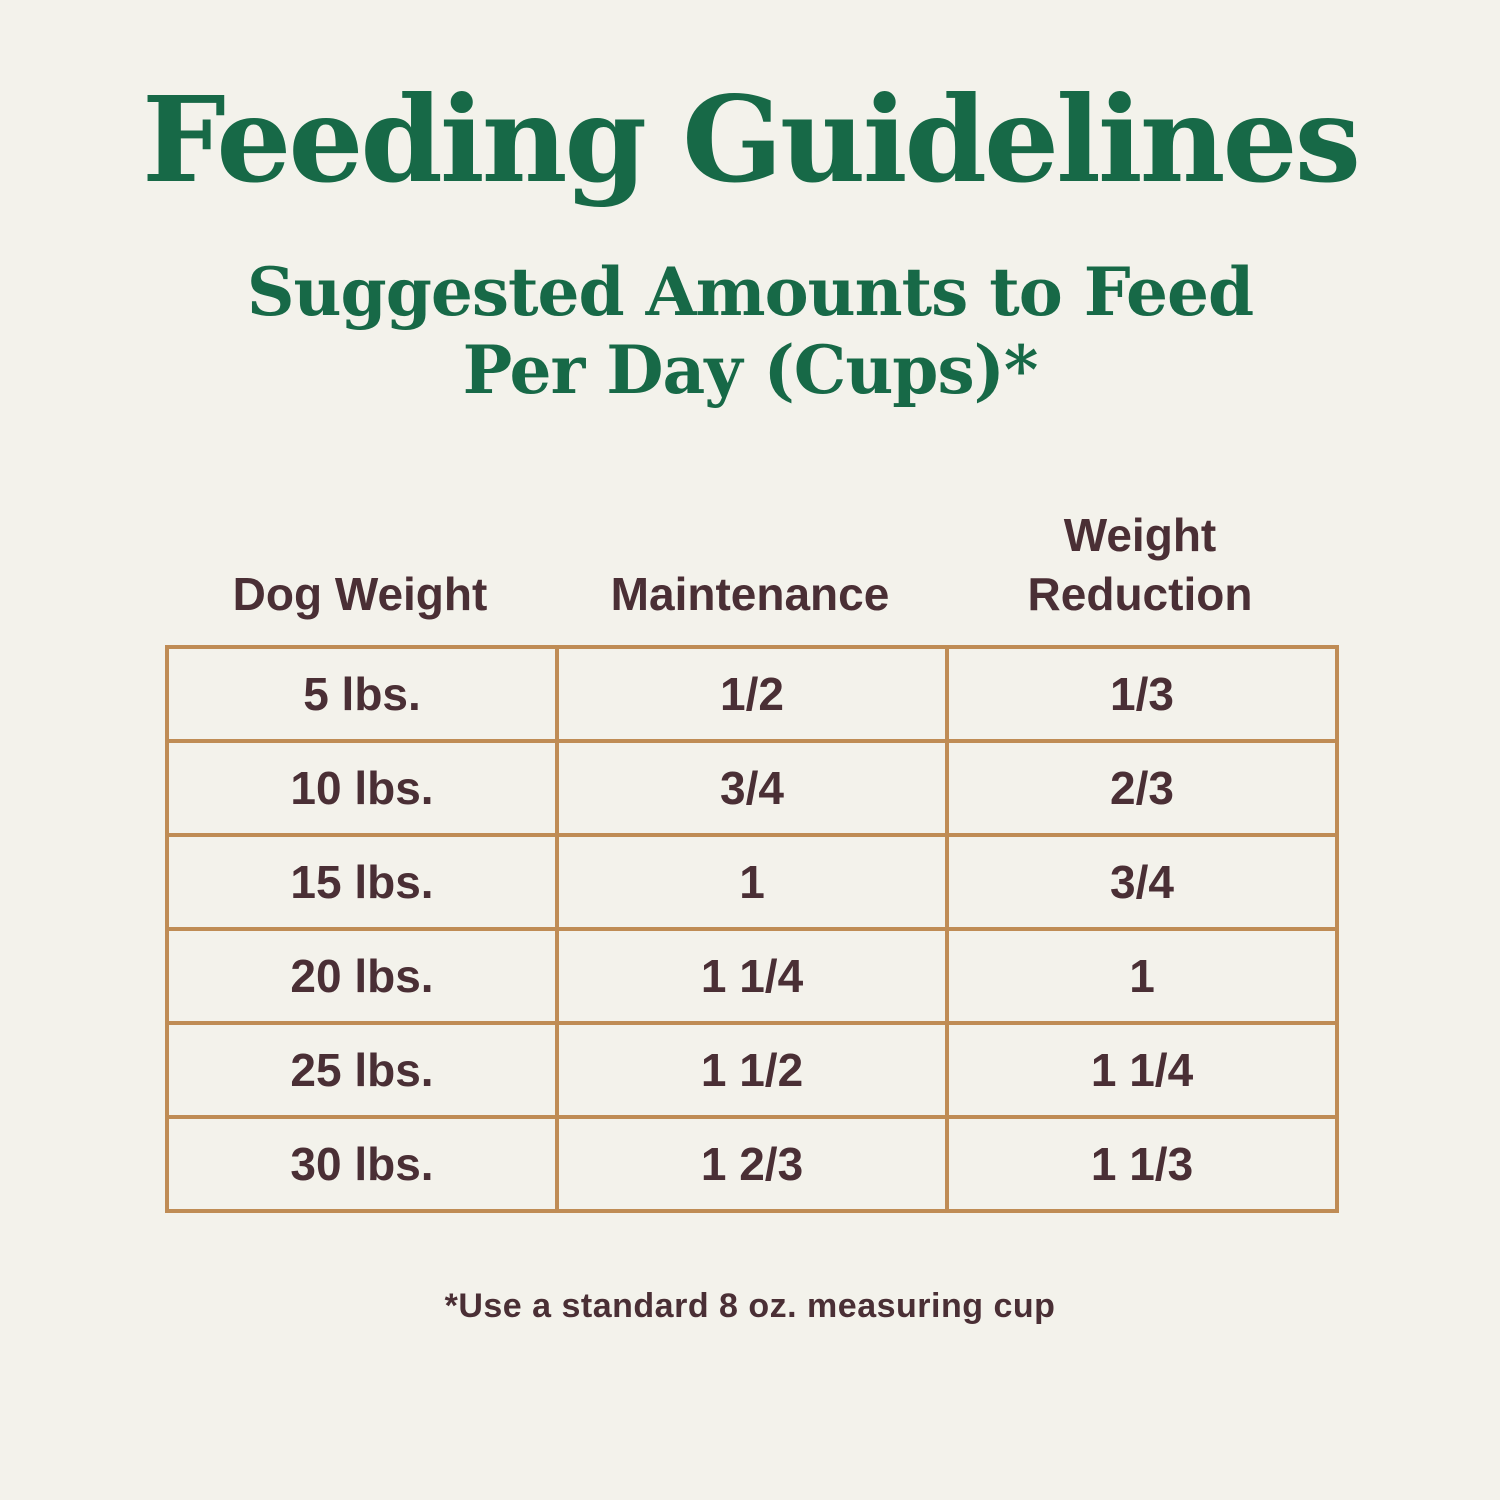  What do you see at coordinates (750, 594) in the screenshot?
I see `column-header-maintenance: Maintenance` at bounding box center [750, 594].